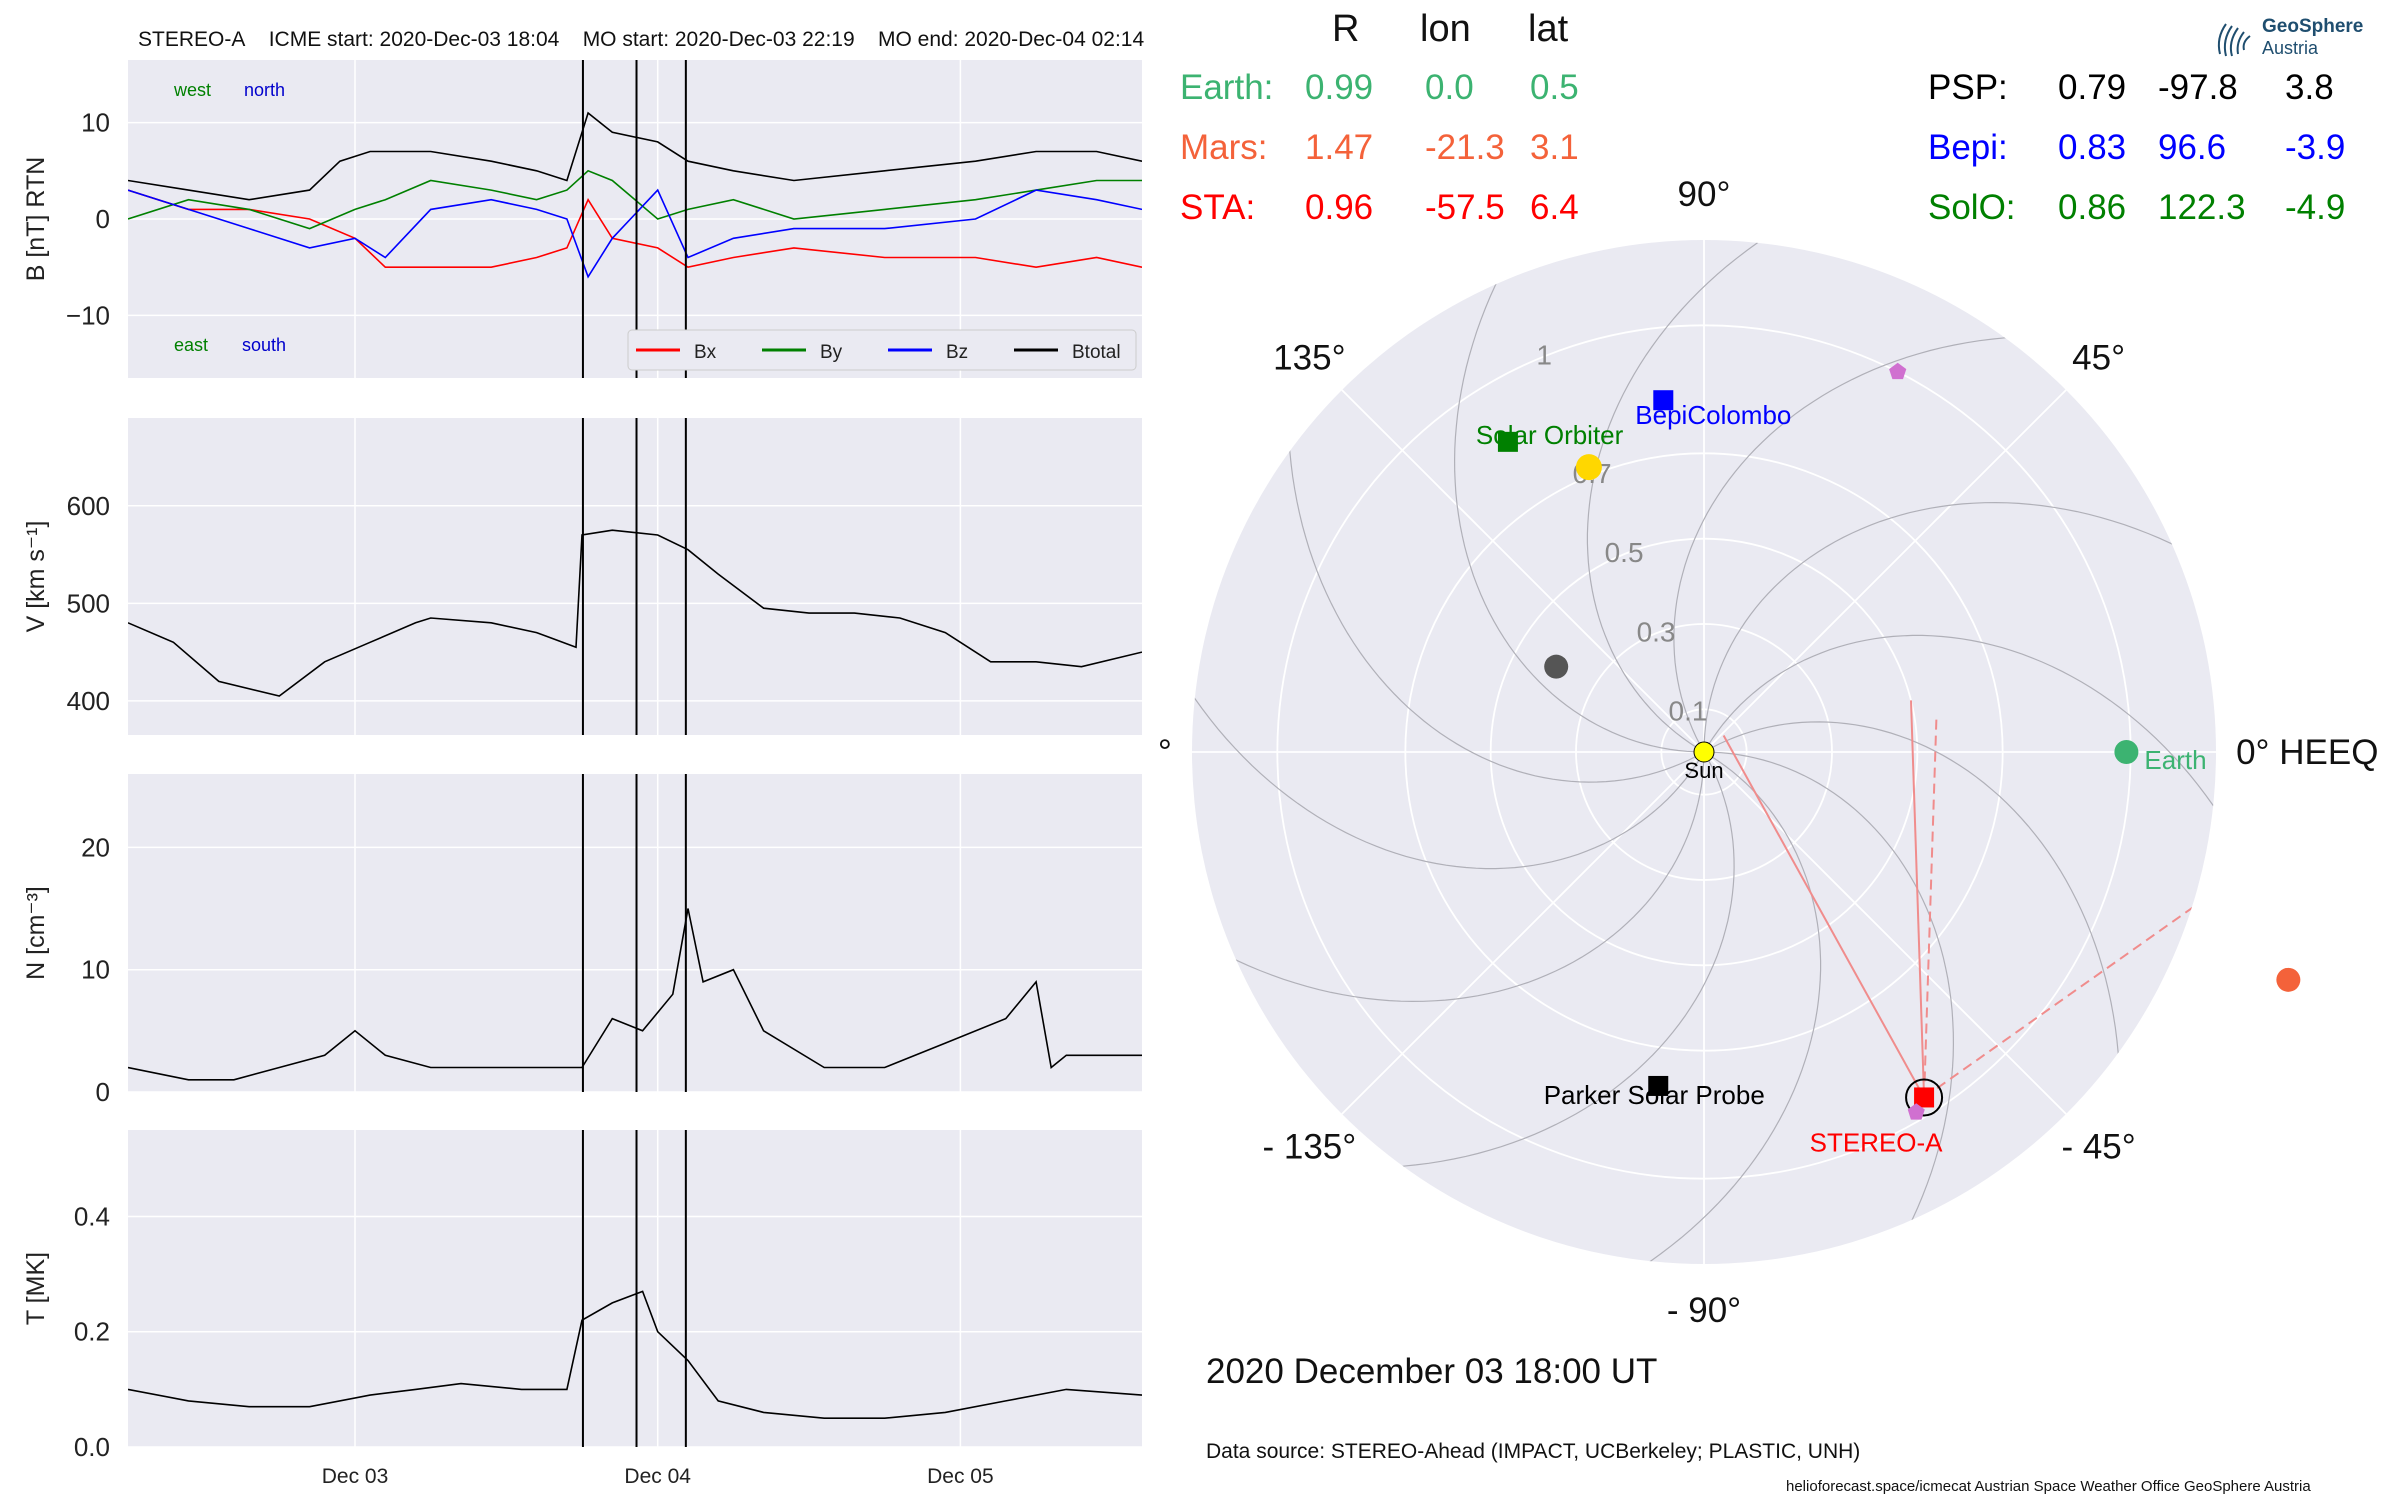 The height and width of the screenshot is (1500, 2400). Describe the element at coordinates (1309, 357) in the screenshot. I see `angle-label: 135°` at that location.